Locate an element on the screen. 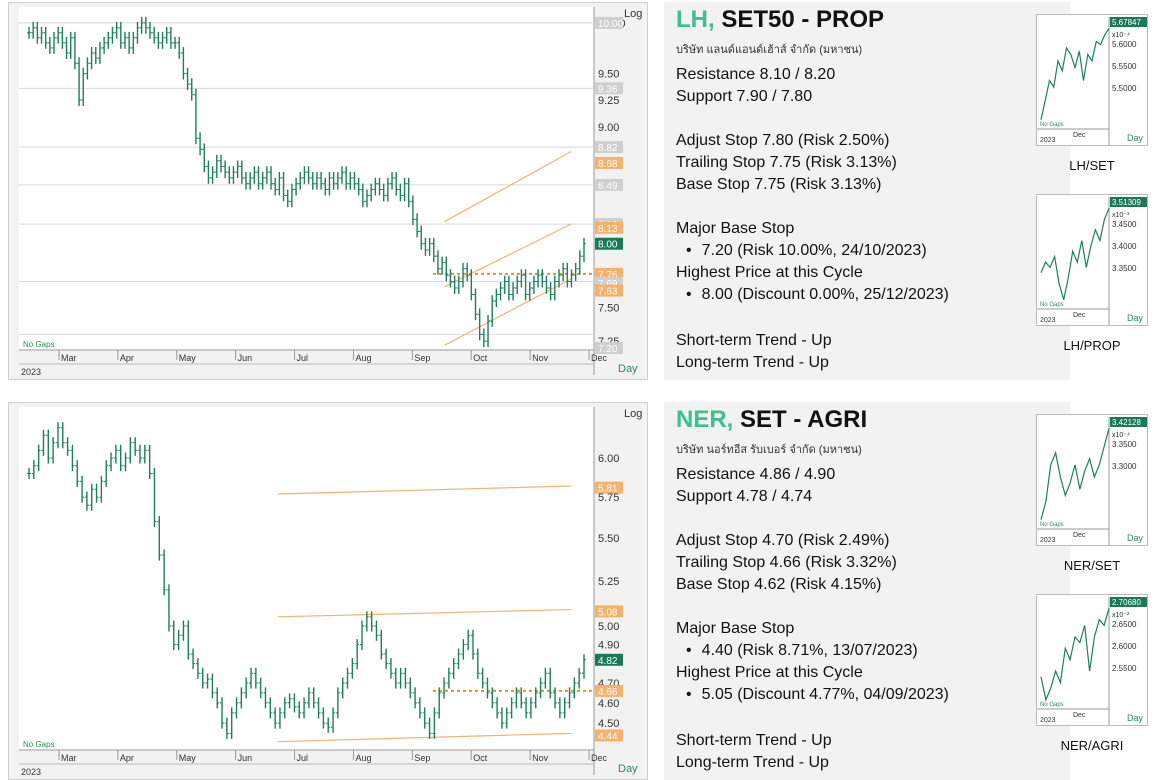 The image size is (1170, 780). mini-tick-label: 5.6000 is located at coordinates (1124, 44).